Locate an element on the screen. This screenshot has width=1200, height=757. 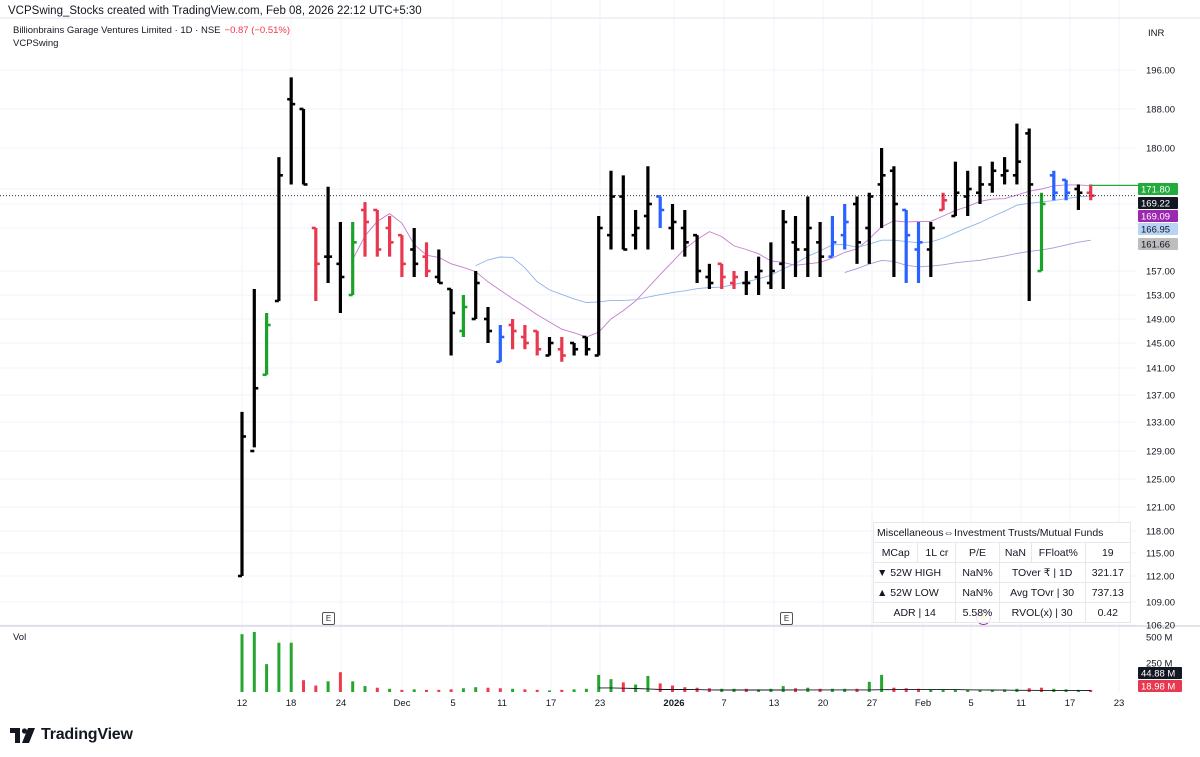
y-tick-label: 157.00 is located at coordinates (1160, 272).